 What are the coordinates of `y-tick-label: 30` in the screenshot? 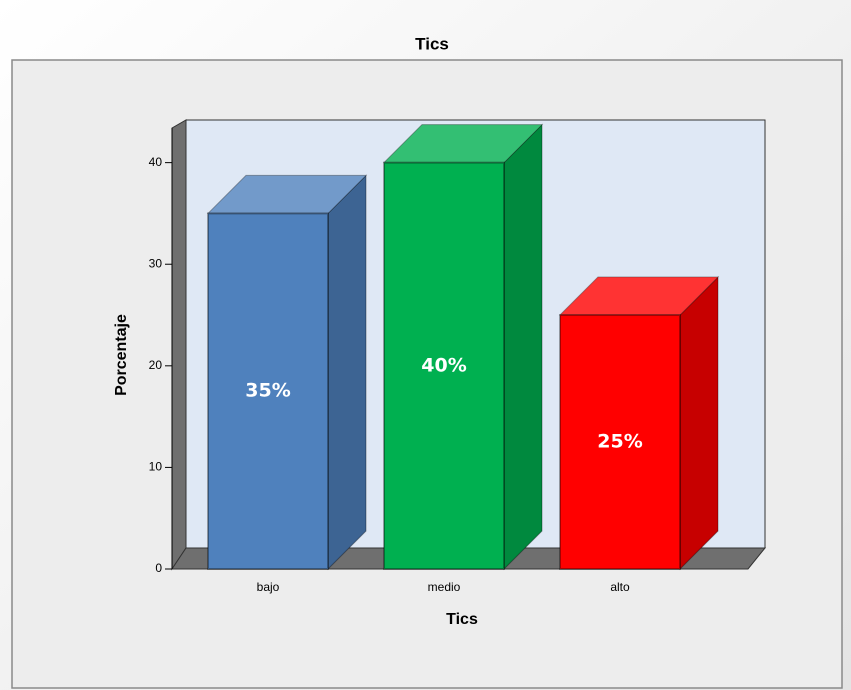 It's located at (156, 263).